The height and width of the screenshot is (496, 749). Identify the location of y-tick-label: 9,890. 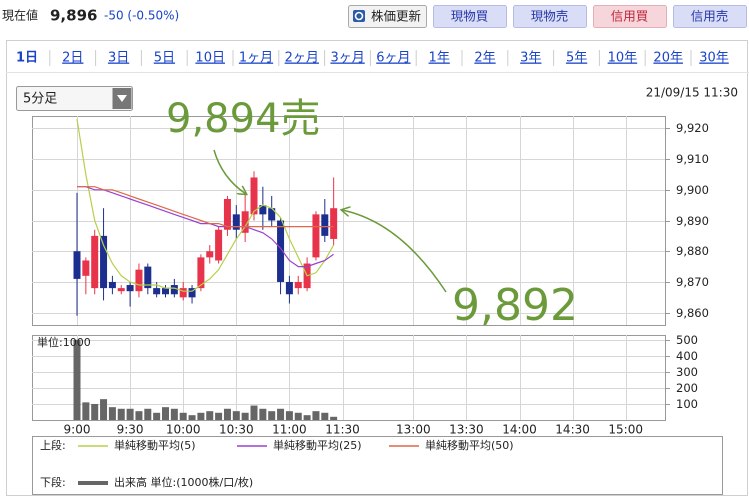
(692, 221).